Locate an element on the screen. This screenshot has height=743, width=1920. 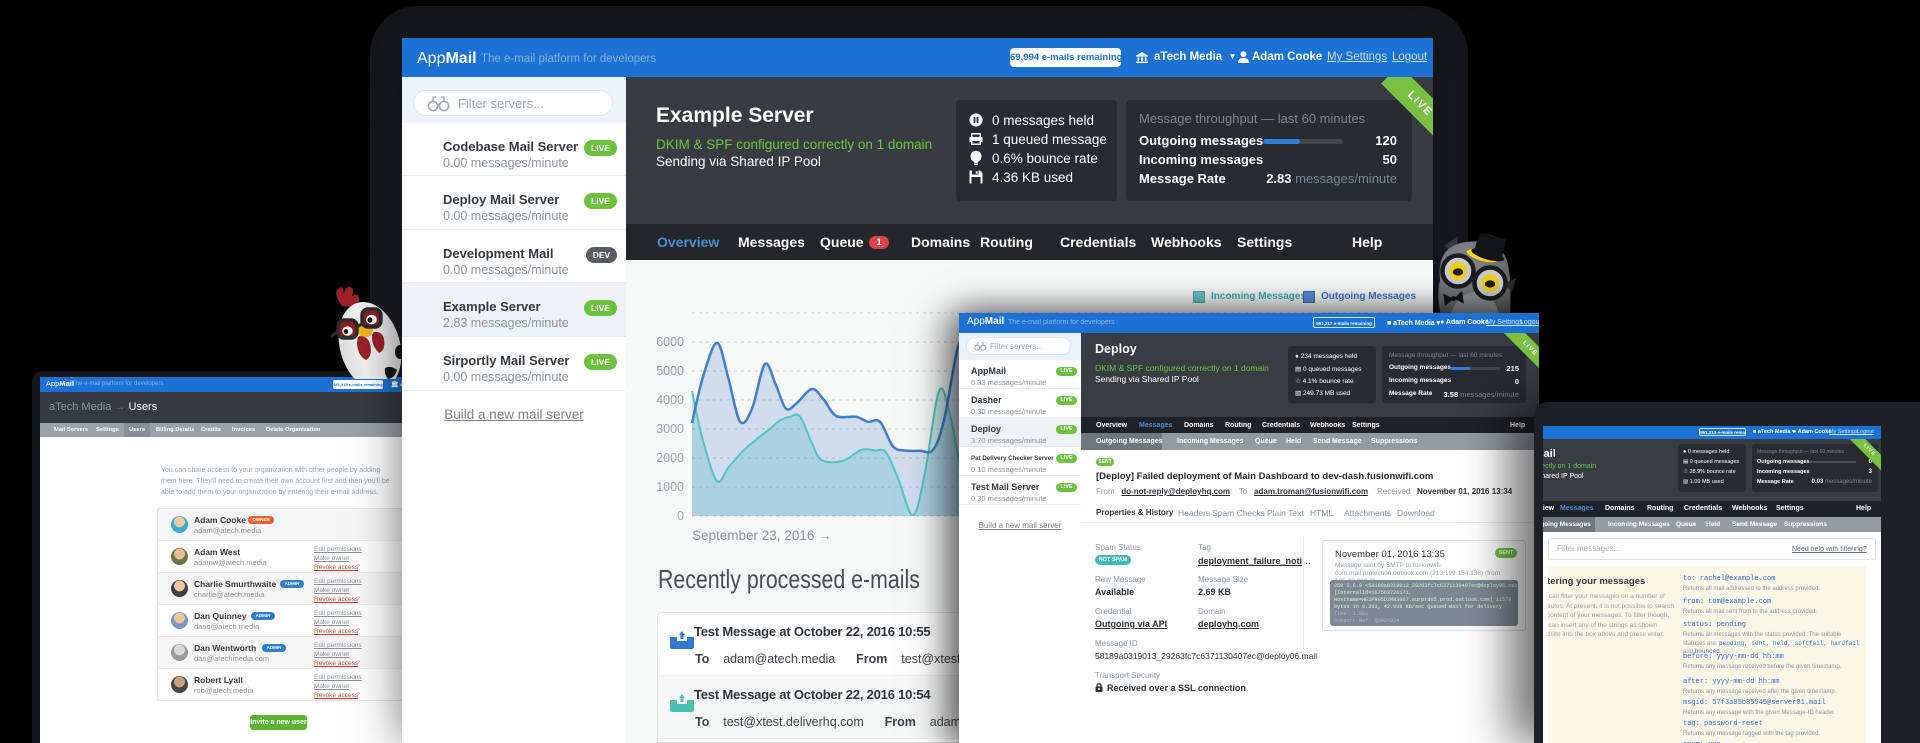
svg-text: 2000 is located at coordinates (670, 458).